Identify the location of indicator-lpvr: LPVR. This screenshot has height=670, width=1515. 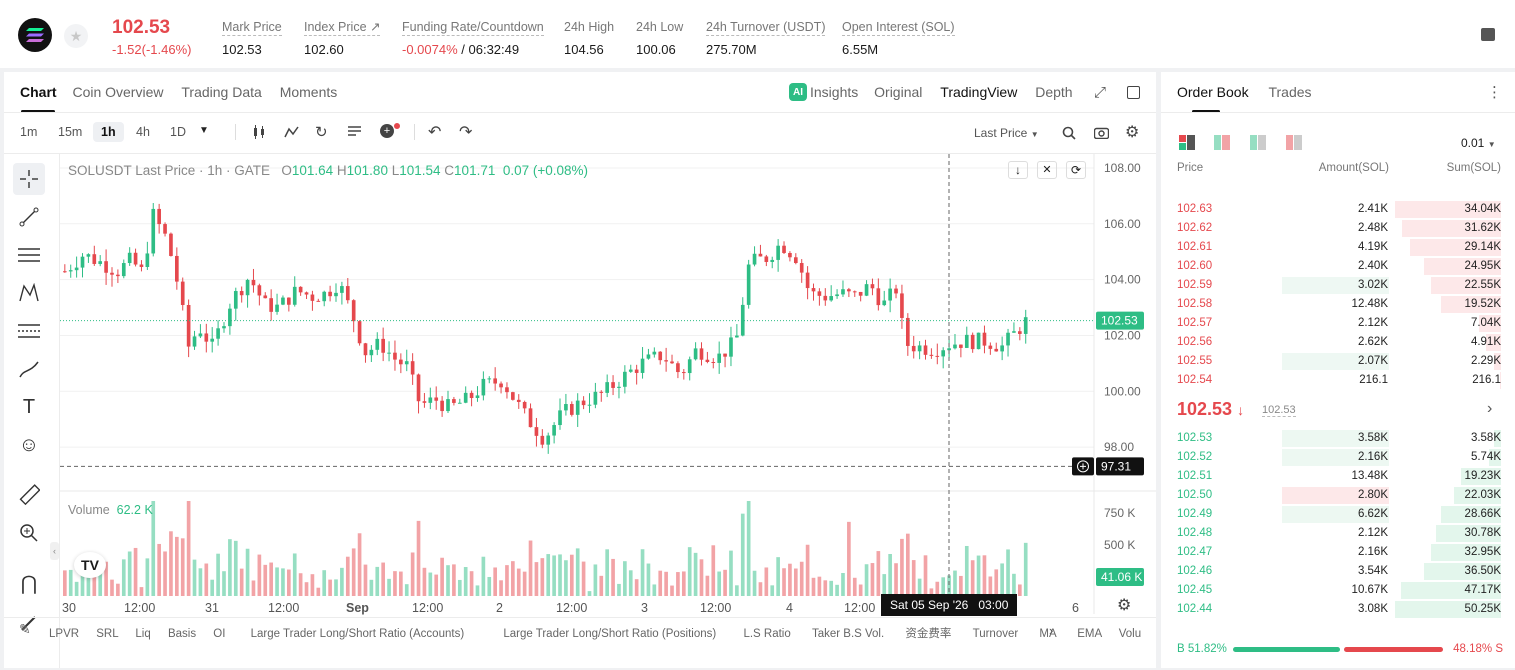
(64, 634).